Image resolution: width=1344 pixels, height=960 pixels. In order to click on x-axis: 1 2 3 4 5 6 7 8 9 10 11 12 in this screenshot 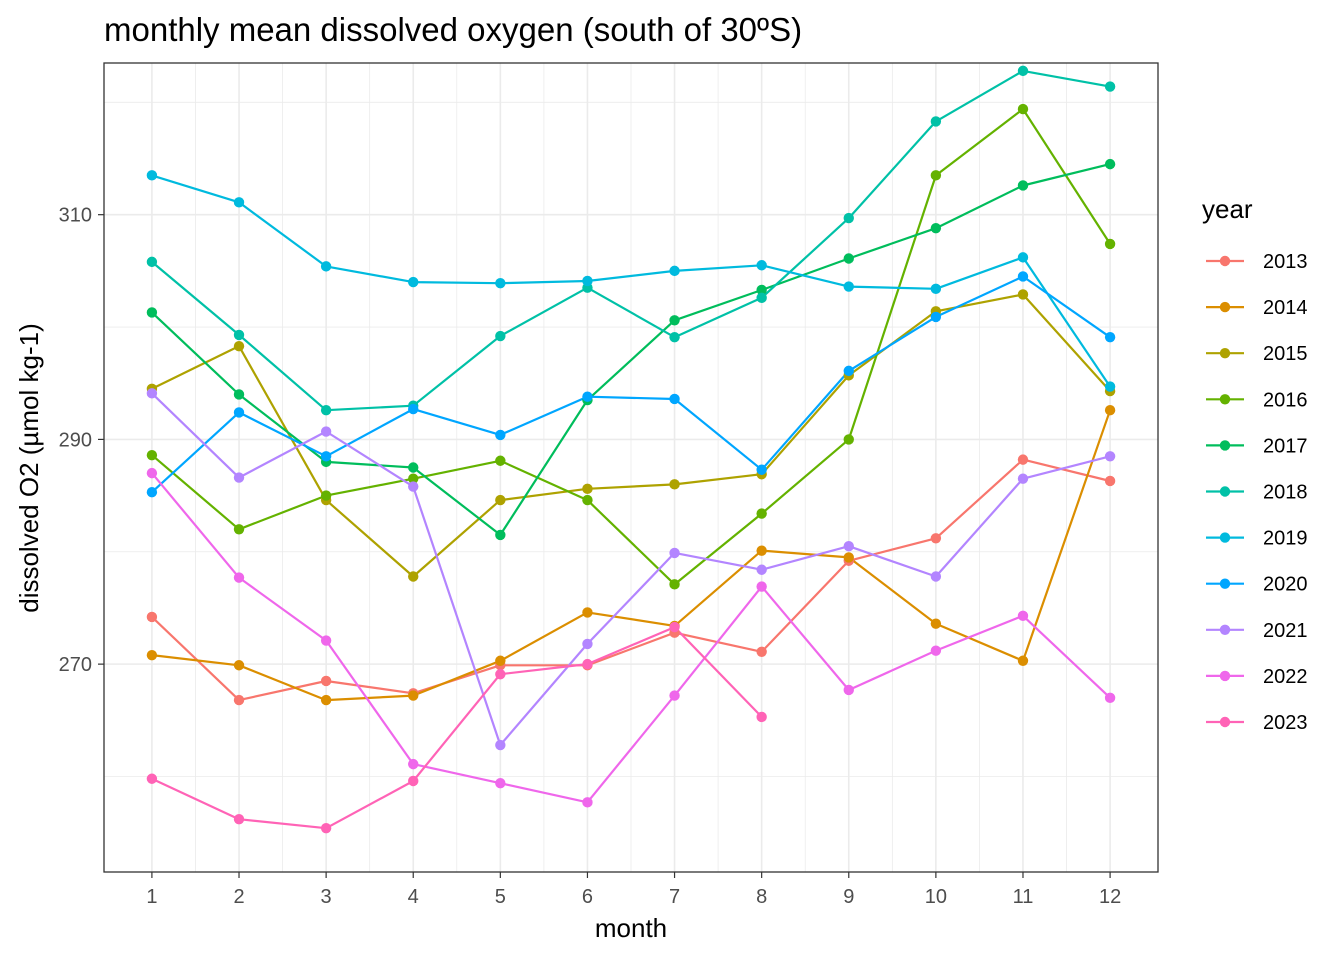, I will do `click(633, 890)`.